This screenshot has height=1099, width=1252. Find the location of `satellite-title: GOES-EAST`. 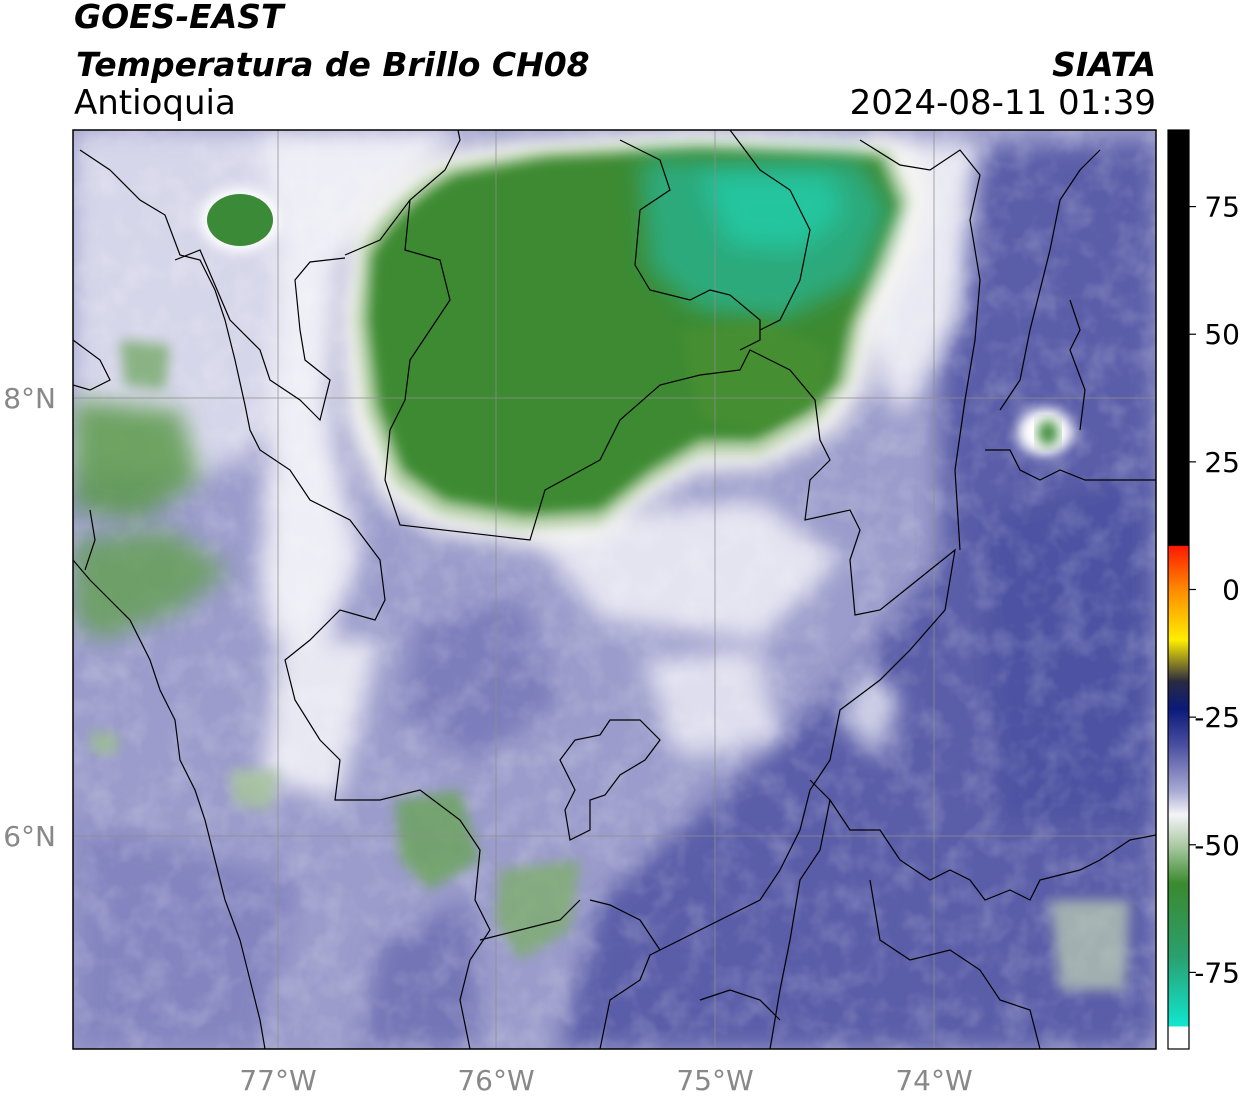

satellite-title: GOES-EAST is located at coordinates (179, 18).